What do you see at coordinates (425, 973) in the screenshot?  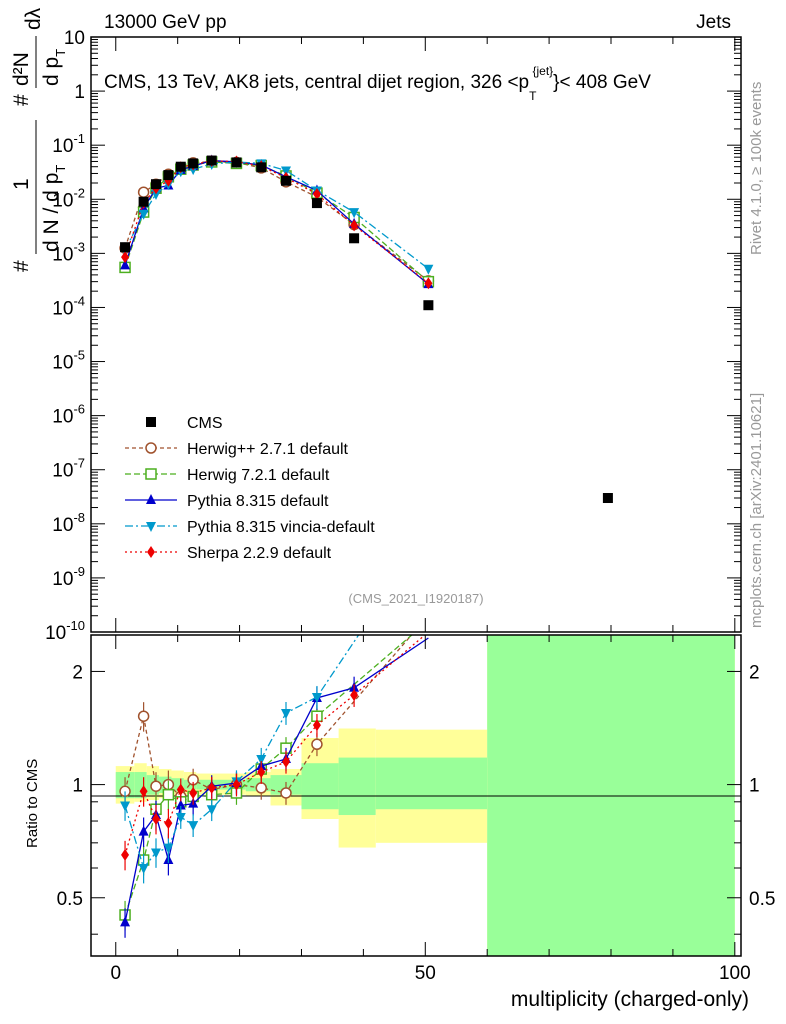 I see `x-tick-label: 50` at bounding box center [425, 973].